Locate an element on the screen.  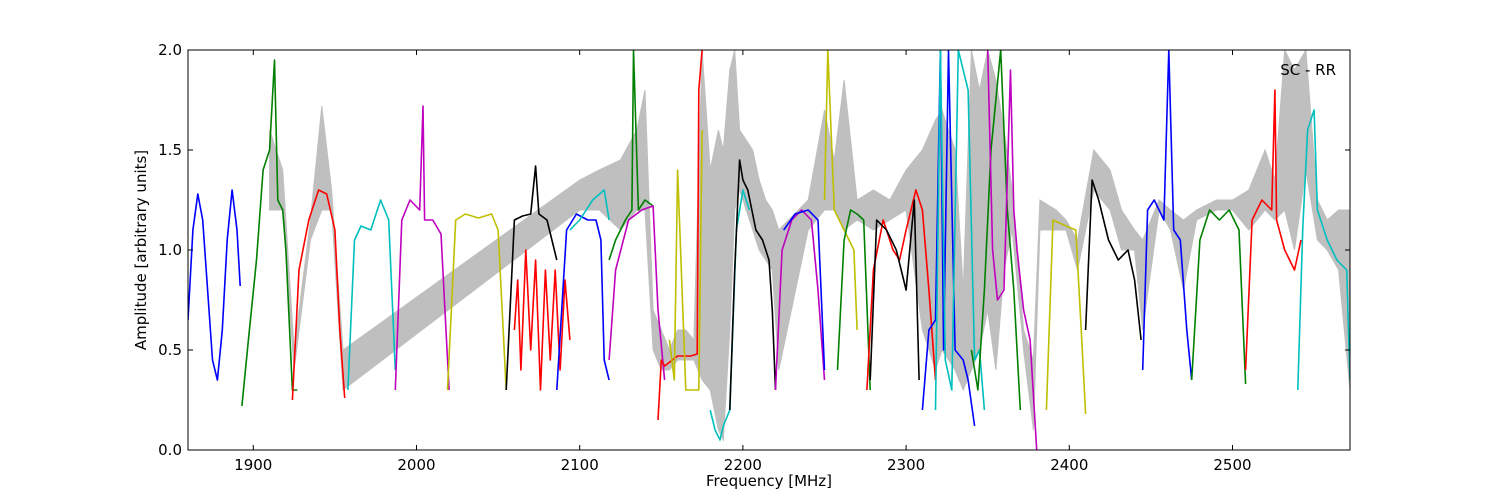
chart-annotation: SC - RR is located at coordinates (1308, 70).